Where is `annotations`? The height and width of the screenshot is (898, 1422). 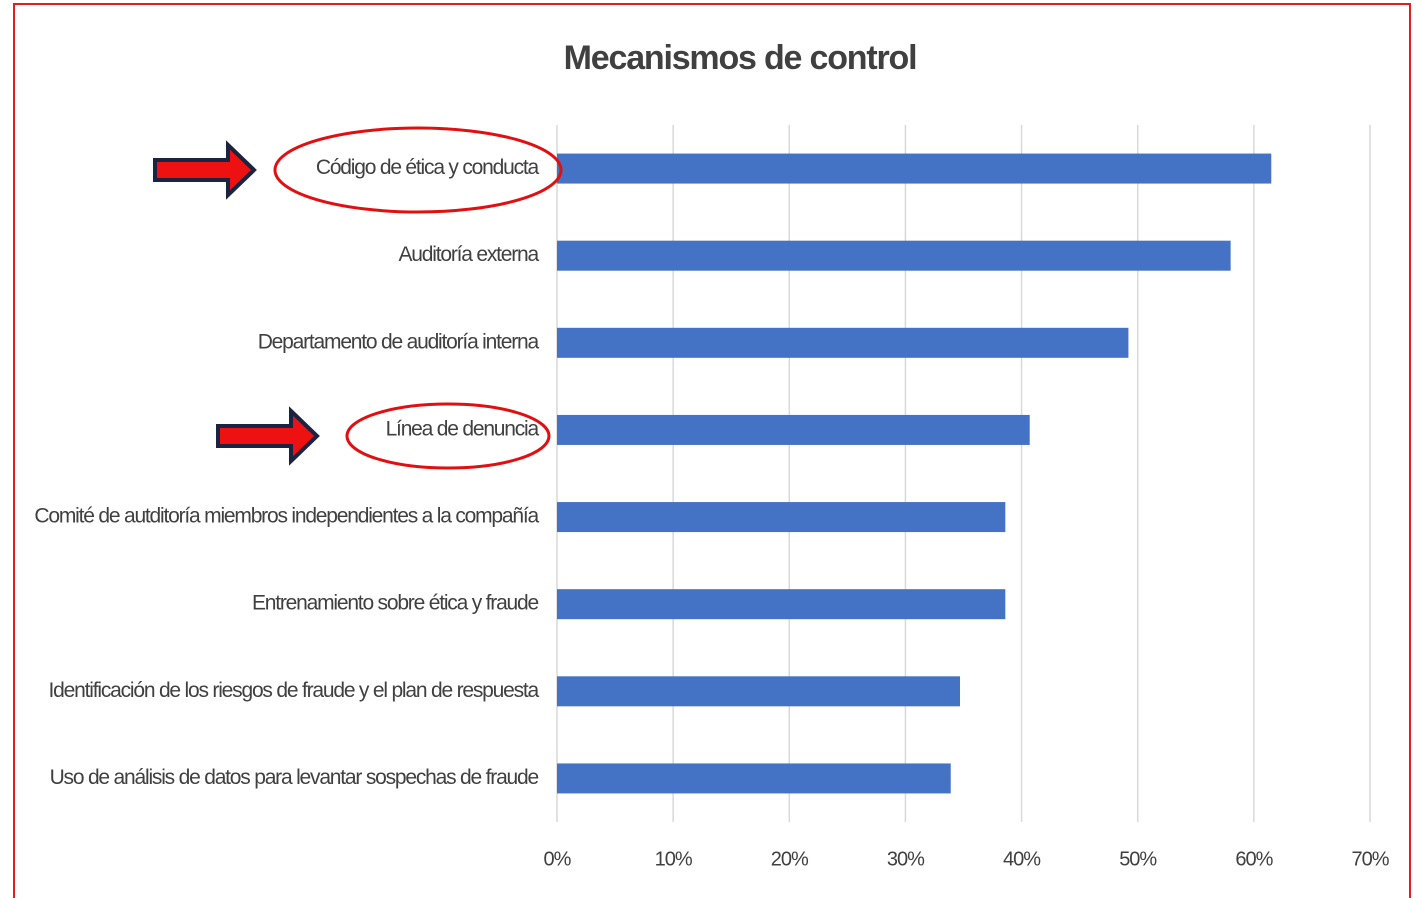 annotations is located at coordinates (358, 298).